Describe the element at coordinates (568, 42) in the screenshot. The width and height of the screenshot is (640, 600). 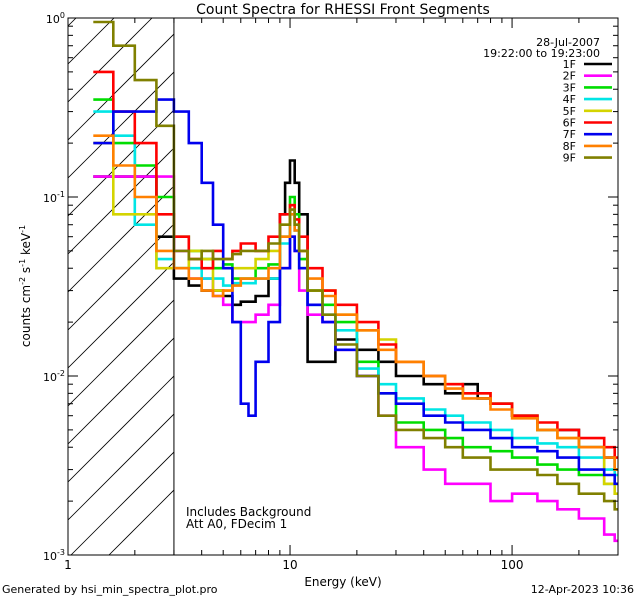
I see `date-label: 28-Jul-2007` at that location.